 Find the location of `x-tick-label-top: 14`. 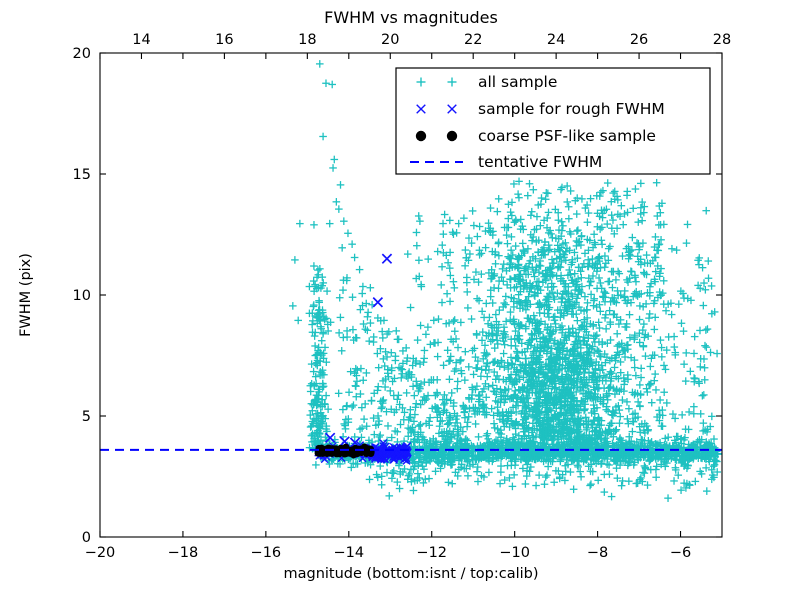

x-tick-label-top: 14 is located at coordinates (141, 40).